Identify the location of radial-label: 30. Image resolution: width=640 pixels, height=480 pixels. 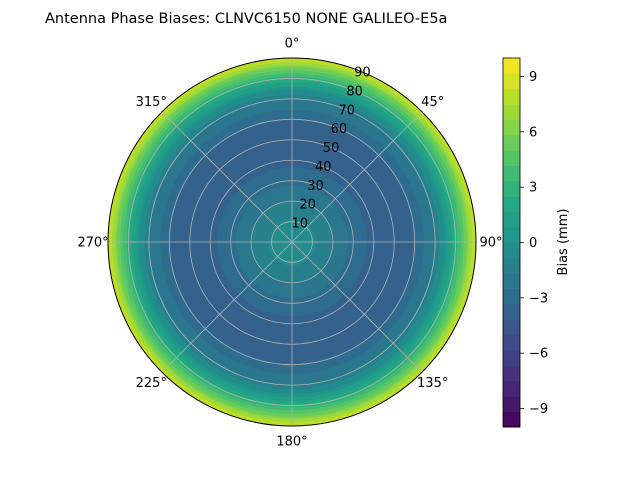
(315, 186).